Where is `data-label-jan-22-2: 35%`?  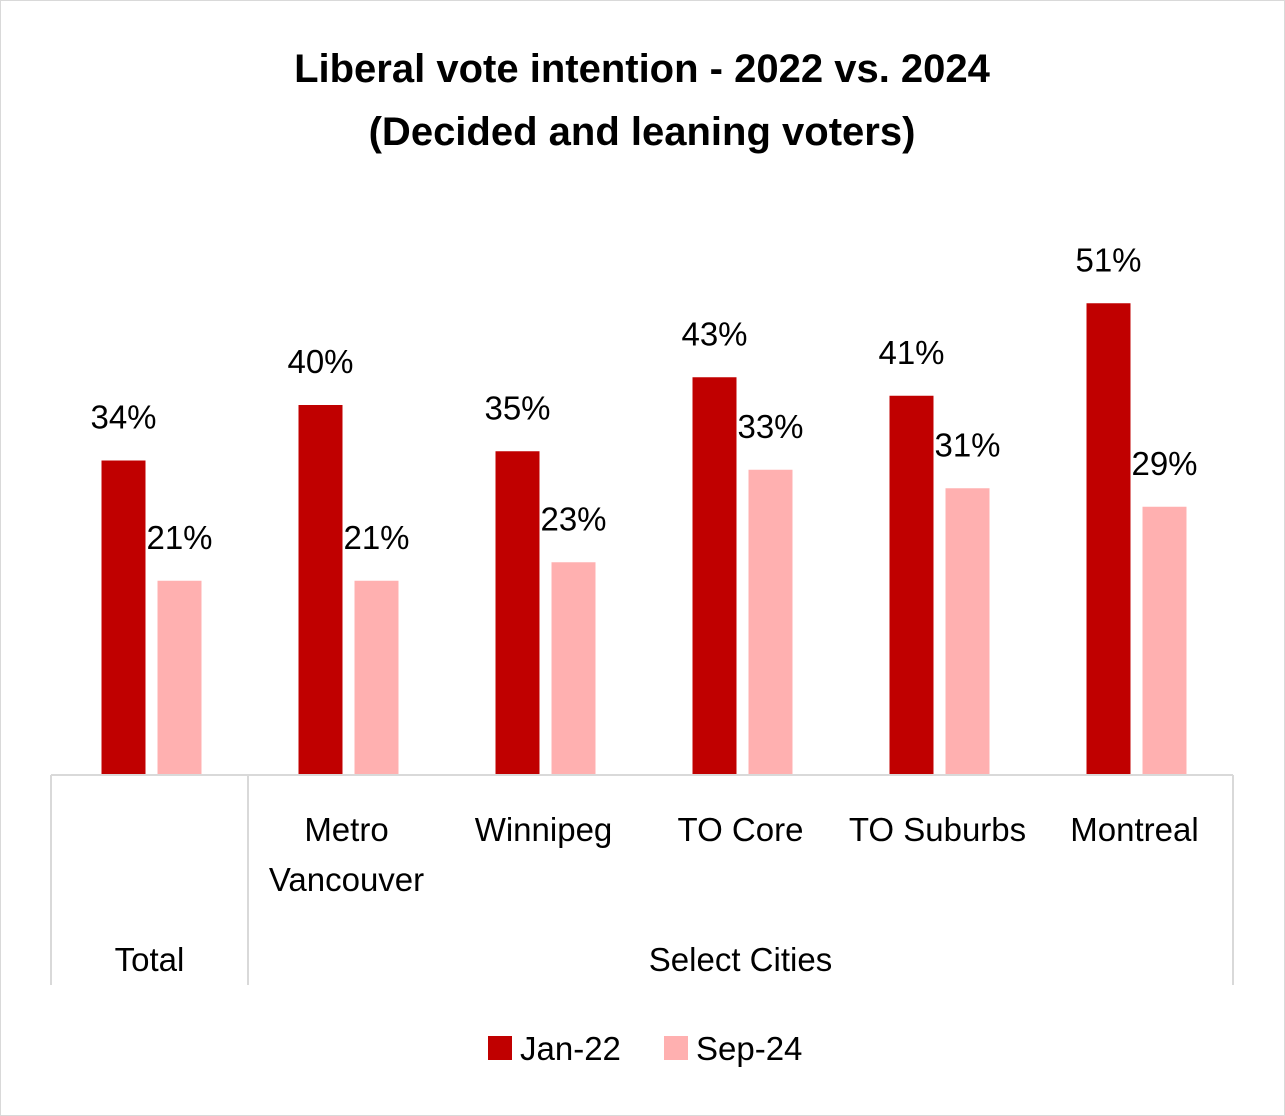 data-label-jan-22-2: 35% is located at coordinates (517, 407).